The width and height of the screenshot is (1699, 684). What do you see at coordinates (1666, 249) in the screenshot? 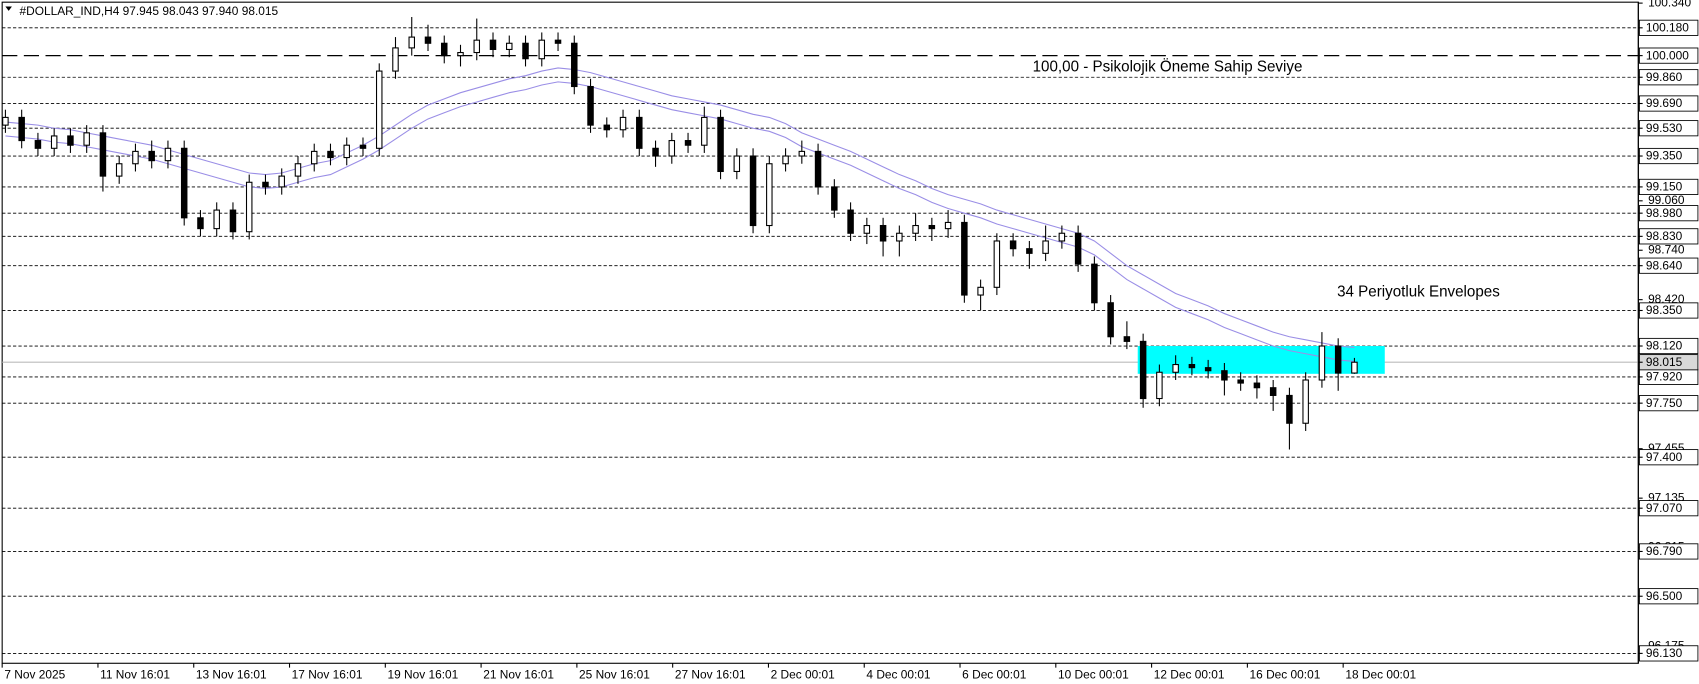
I see `y-tick-label: 98.740` at bounding box center [1666, 249].